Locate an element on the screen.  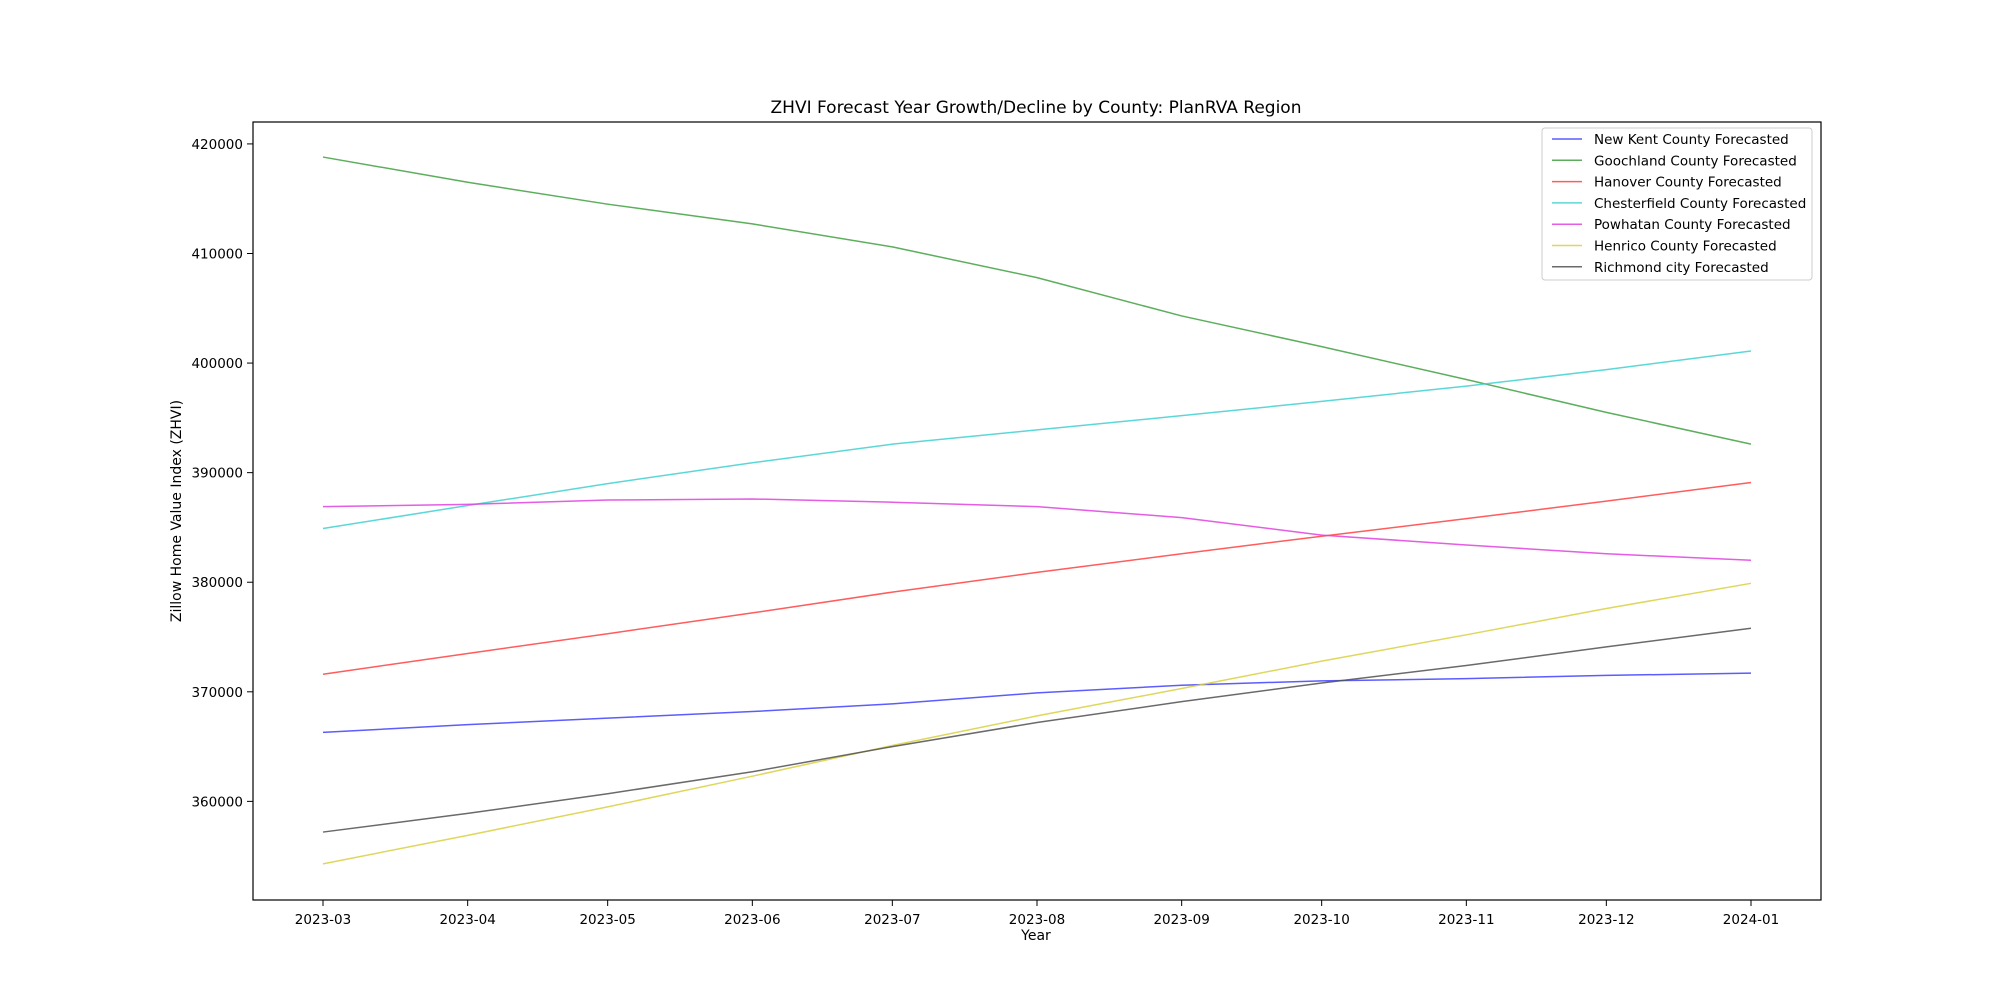
x-tick-label: 2023-03 is located at coordinates (323, 920).